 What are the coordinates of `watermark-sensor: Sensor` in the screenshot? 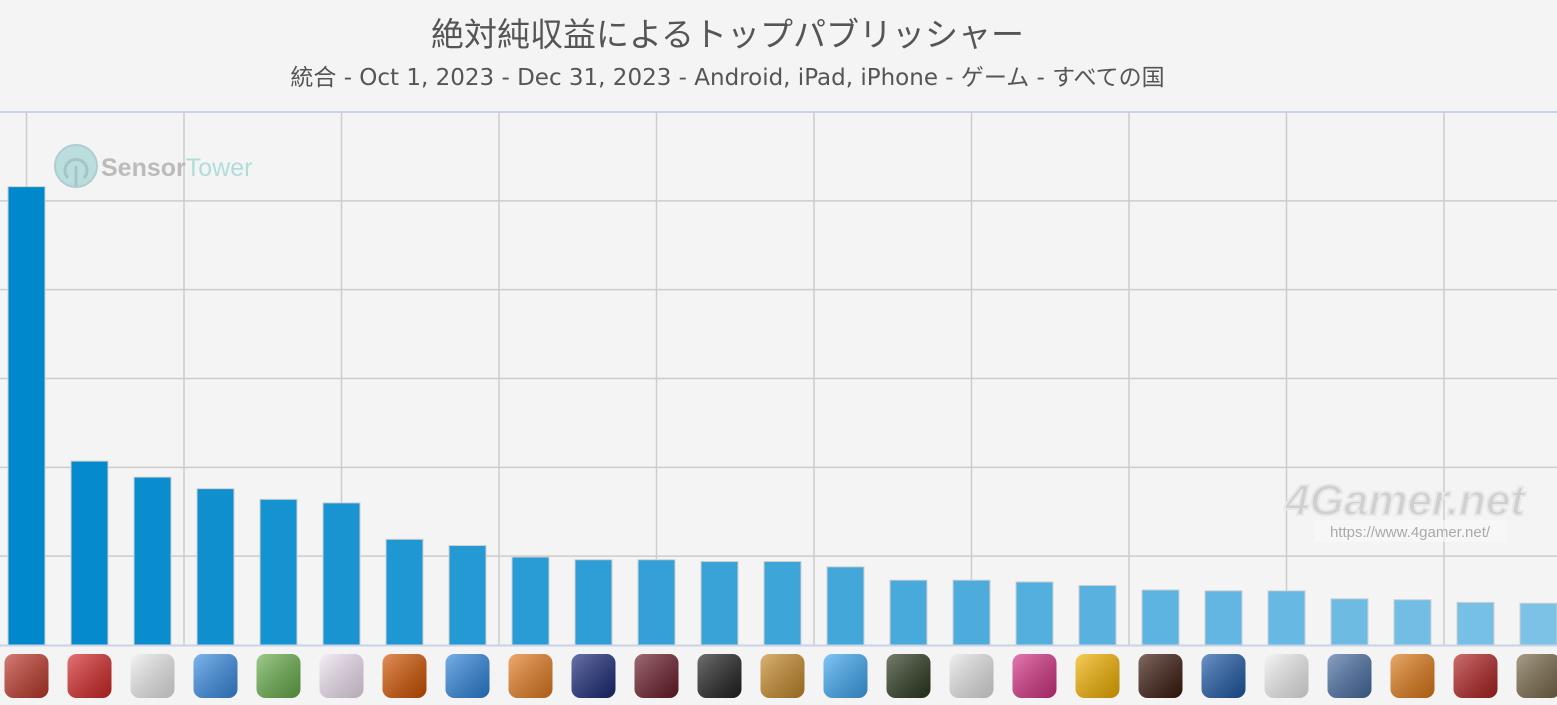 It's located at (143, 168).